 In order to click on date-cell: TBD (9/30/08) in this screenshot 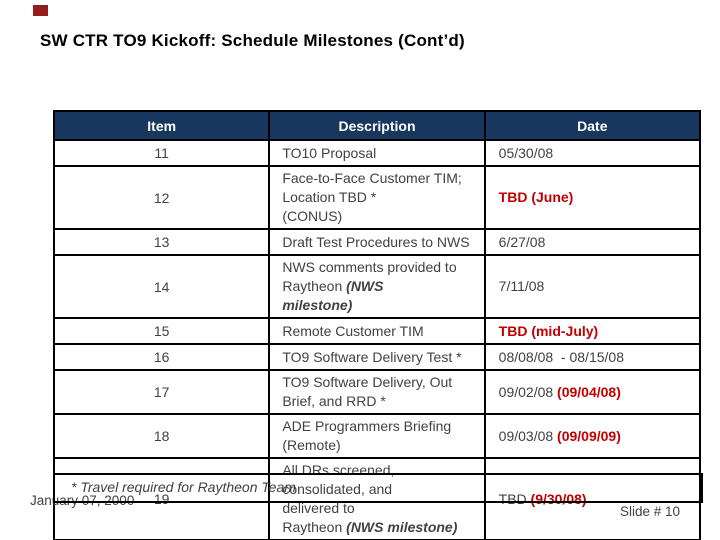, I will do `click(592, 498)`.